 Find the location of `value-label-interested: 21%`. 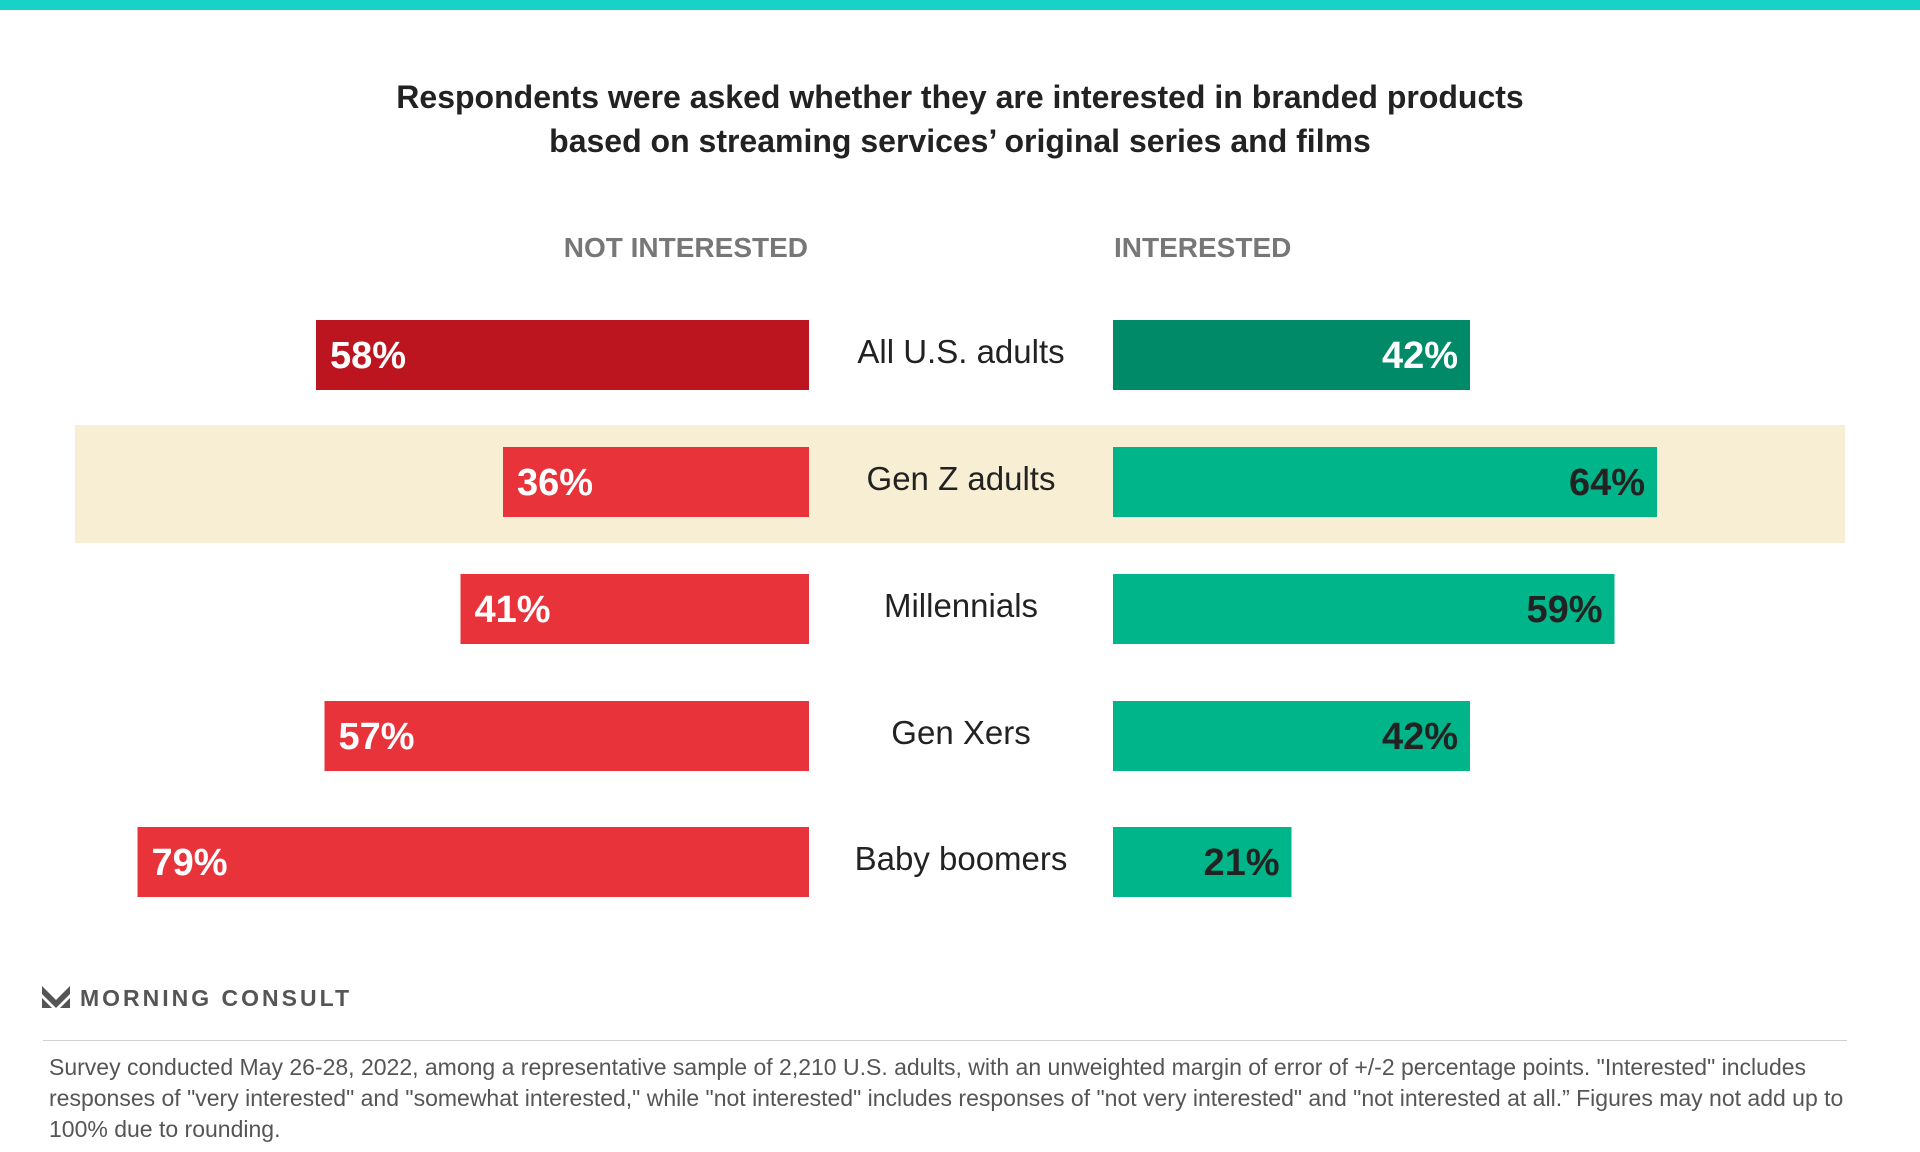

value-label-interested: 21% is located at coordinates (1241, 863).